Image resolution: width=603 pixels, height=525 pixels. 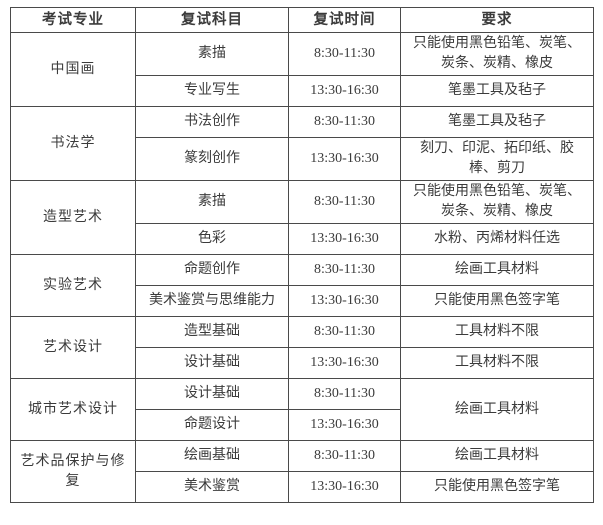 I want to click on subject-cell: 色彩, so click(x=212, y=239).